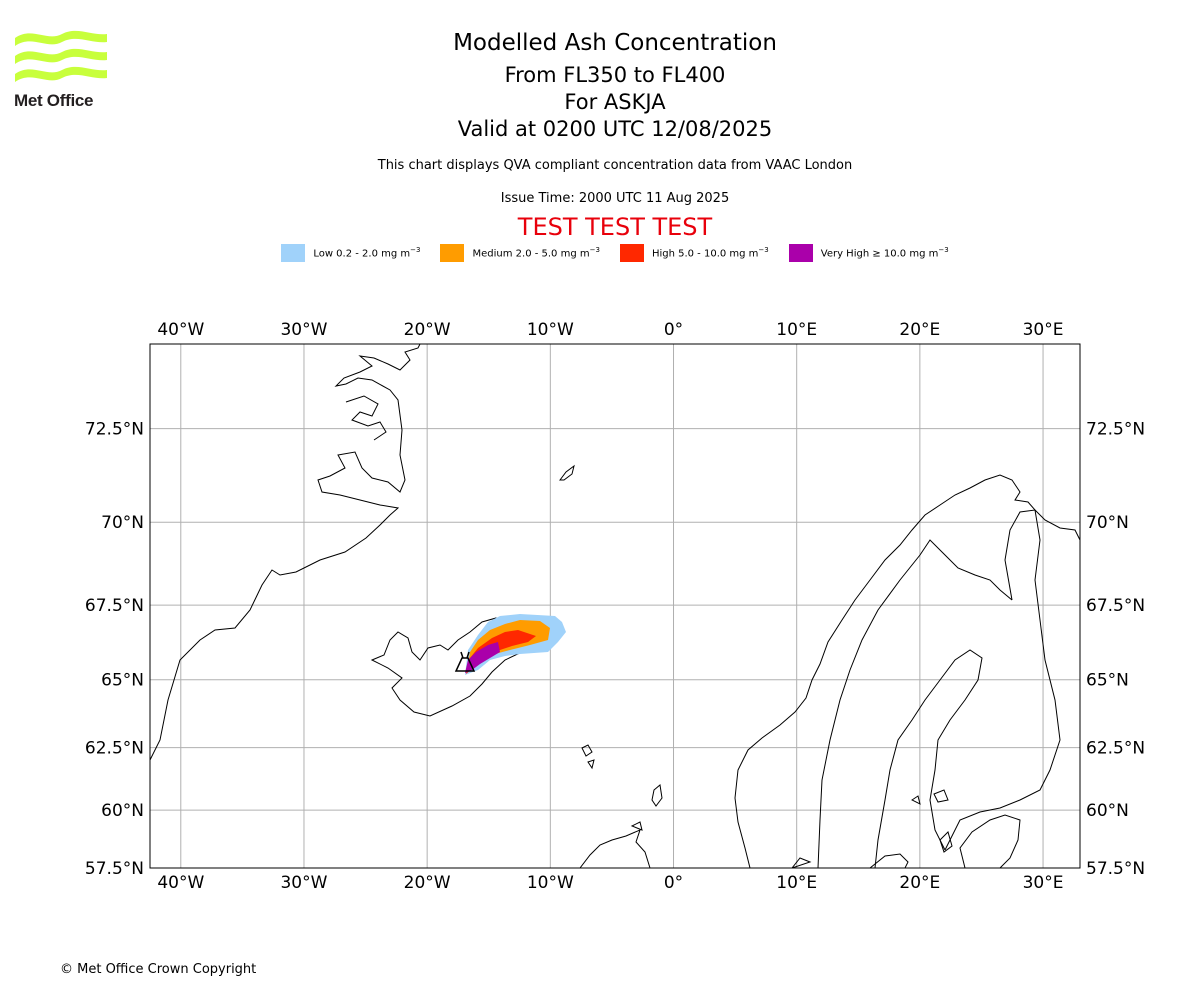 The image size is (1200, 1000). I want to click on lon-label-top: 0°, so click(673, 330).